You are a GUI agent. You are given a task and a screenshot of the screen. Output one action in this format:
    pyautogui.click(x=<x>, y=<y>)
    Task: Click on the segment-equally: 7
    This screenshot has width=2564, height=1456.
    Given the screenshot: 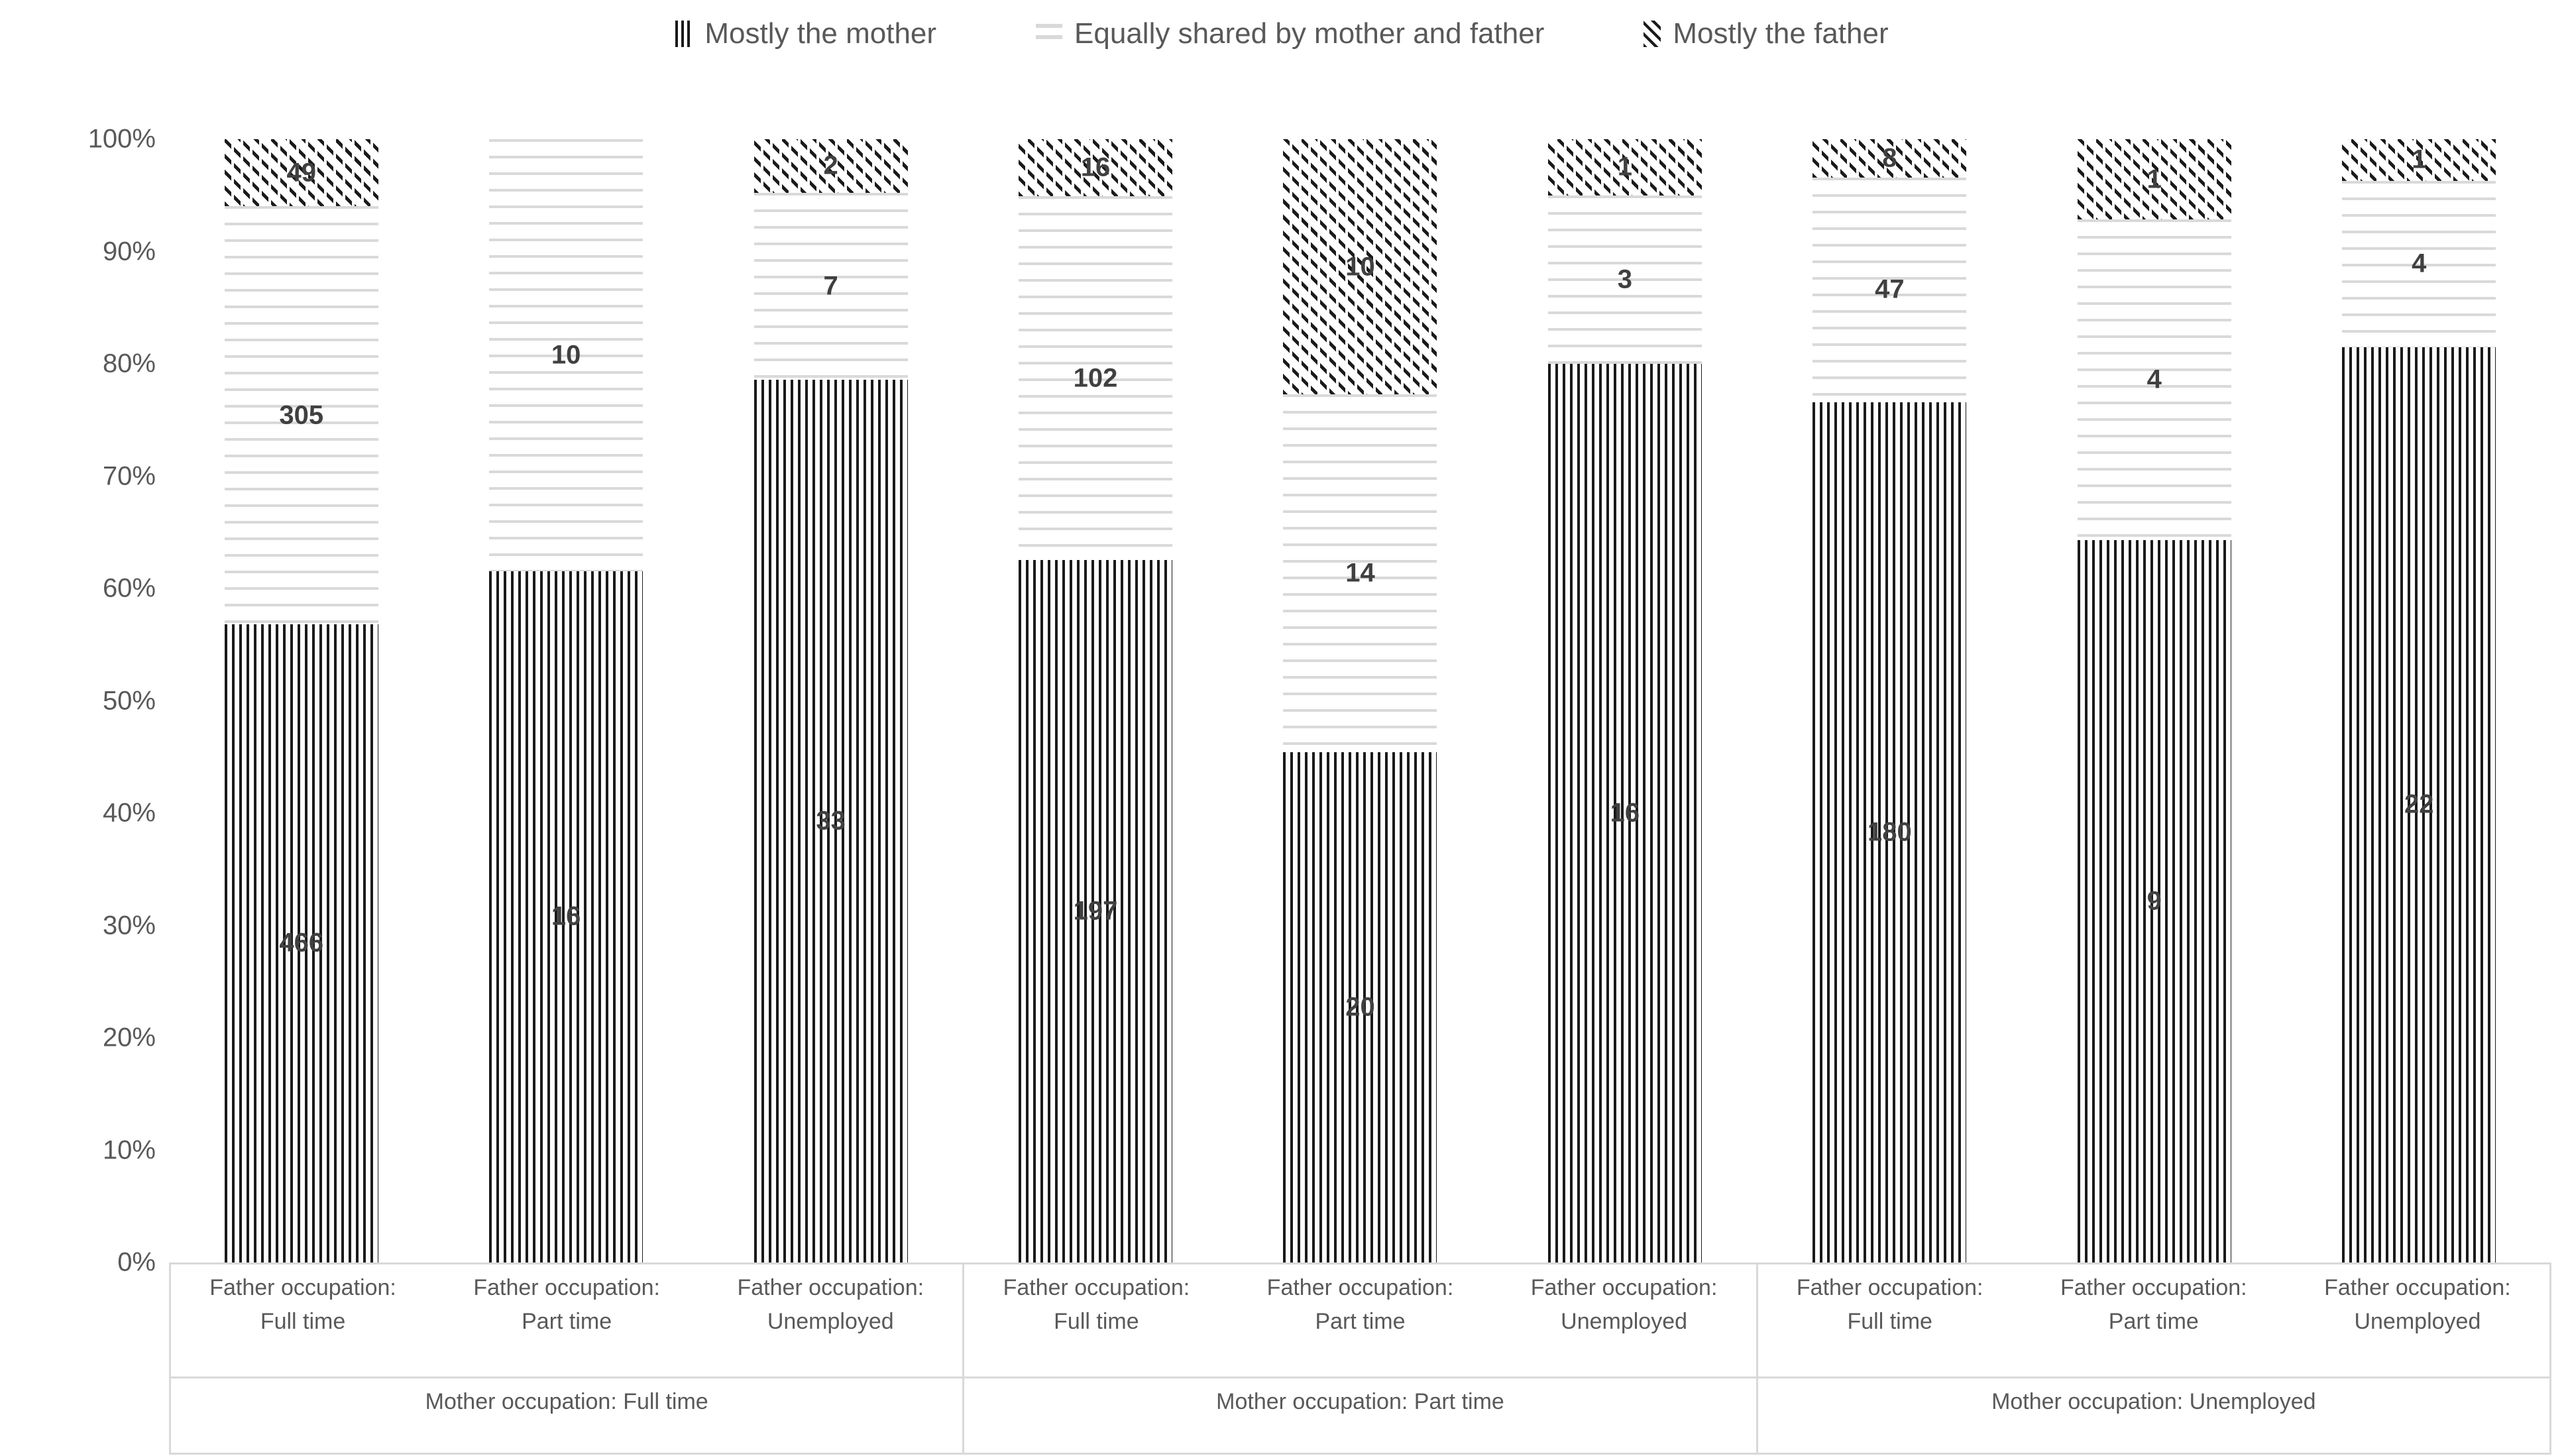 What is the action you would take?
    pyautogui.click(x=830, y=286)
    